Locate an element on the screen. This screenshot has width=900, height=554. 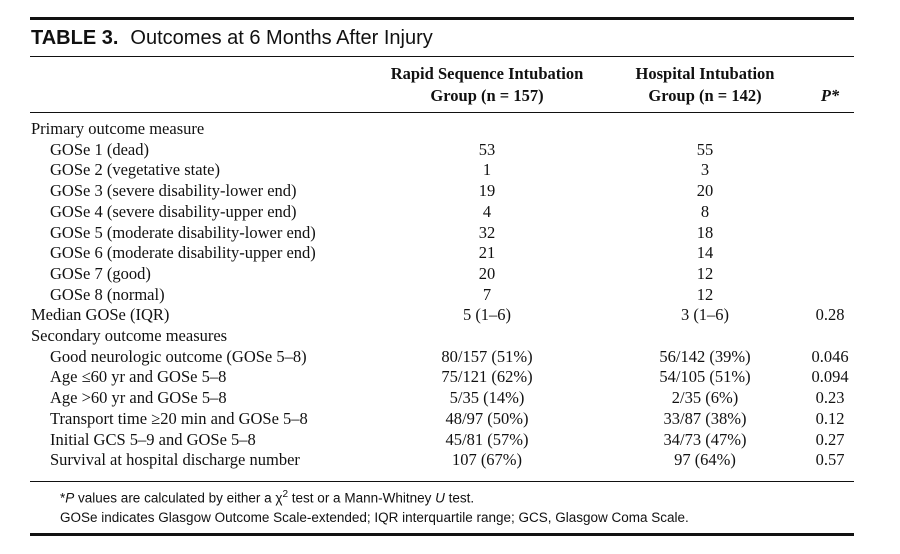
hospital-value: 8 is located at coordinates (705, 211).